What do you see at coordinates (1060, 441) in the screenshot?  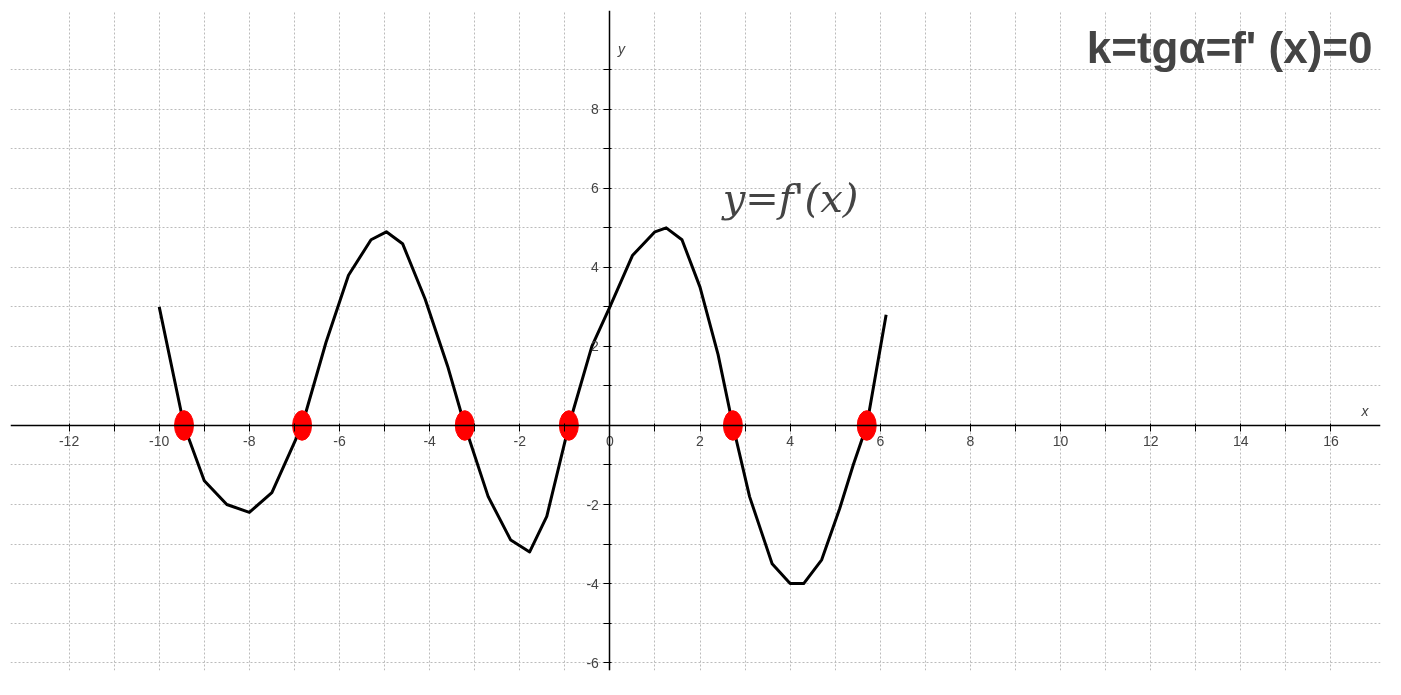 I see `x-tick-label: 10` at bounding box center [1060, 441].